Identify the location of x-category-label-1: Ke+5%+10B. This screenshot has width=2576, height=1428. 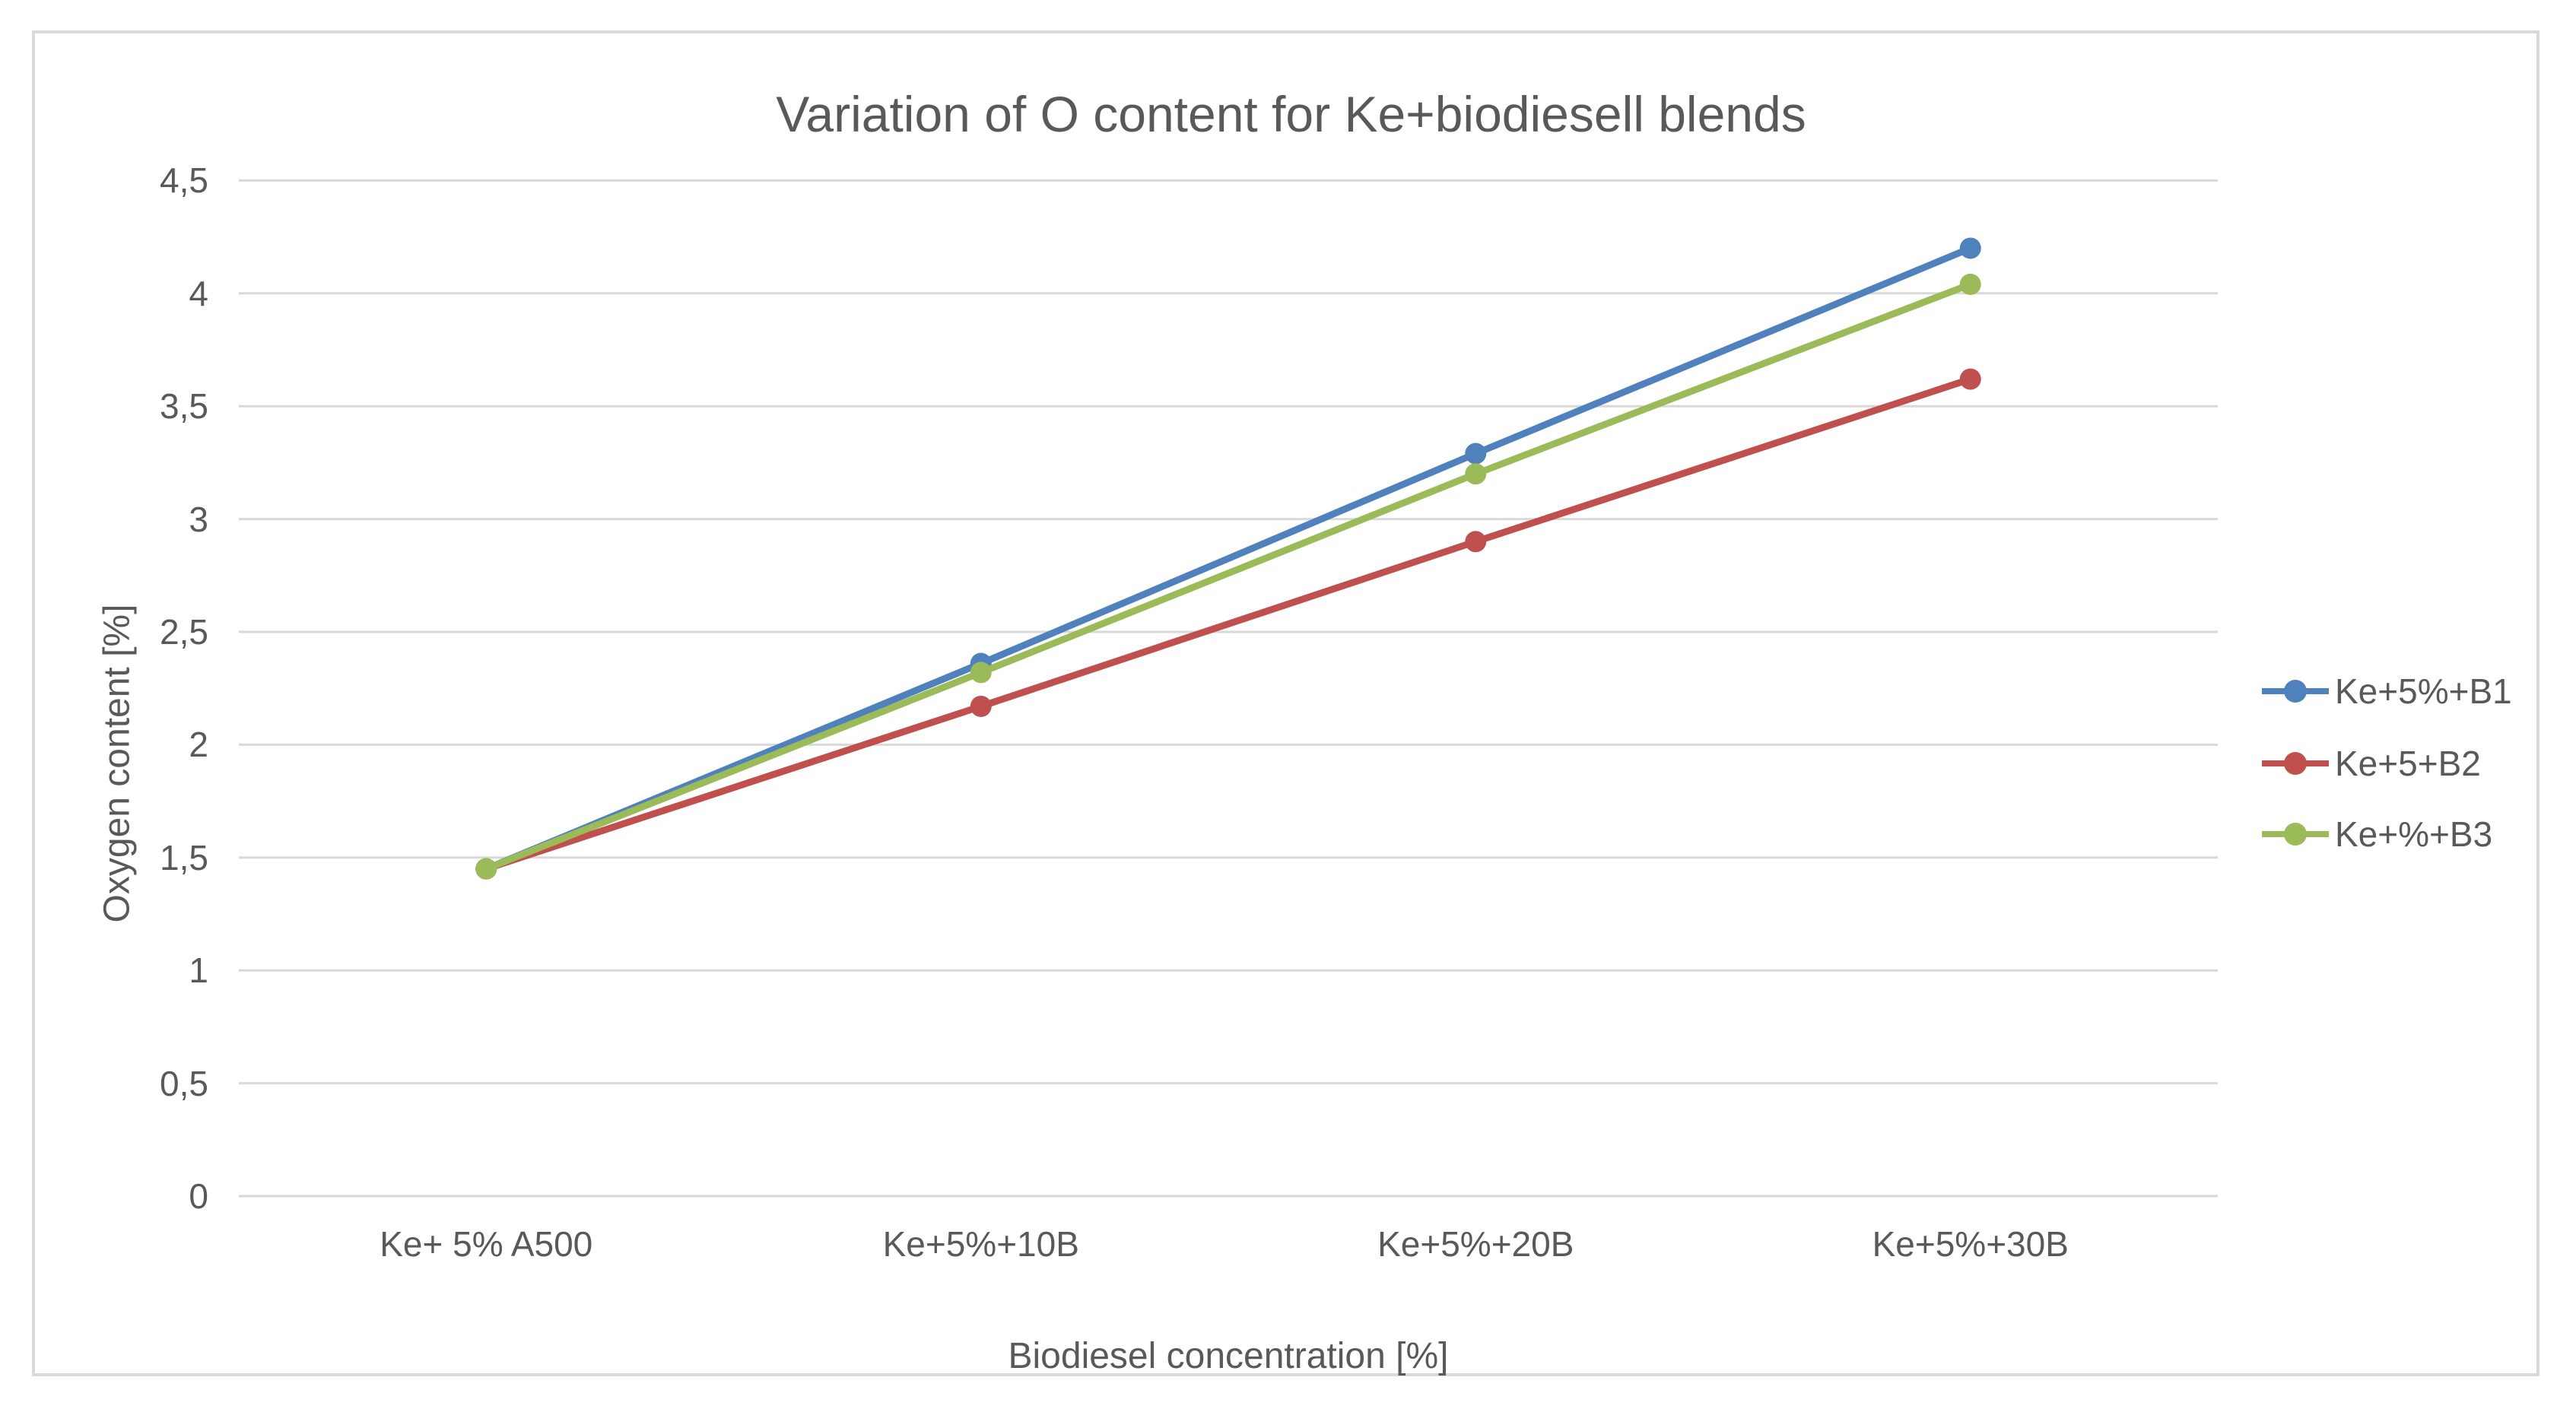
(980, 1244).